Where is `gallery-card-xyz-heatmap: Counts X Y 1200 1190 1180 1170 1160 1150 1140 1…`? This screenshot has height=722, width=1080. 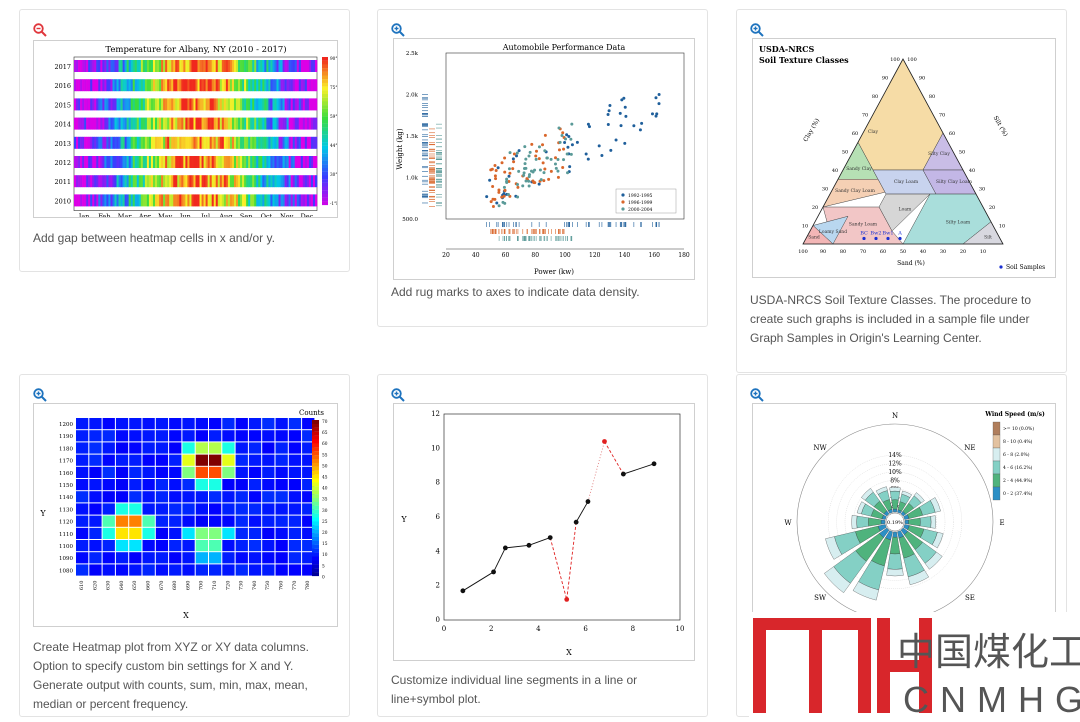
gallery-card-xyz-heatmap: Counts X Y 1200 1190 1180 1170 1160 1150 1140 1… is located at coordinates (184, 545).